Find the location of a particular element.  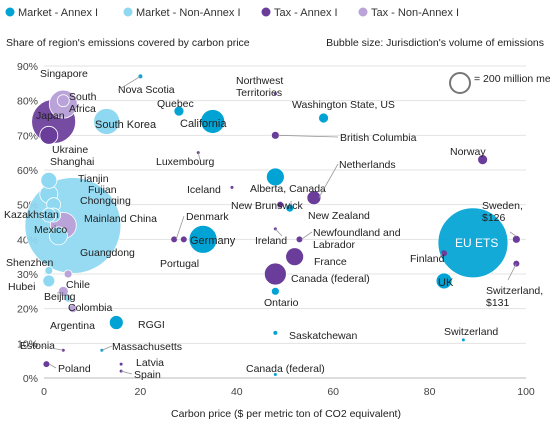

point-label: Nova Scotia is located at coordinates (146, 90).